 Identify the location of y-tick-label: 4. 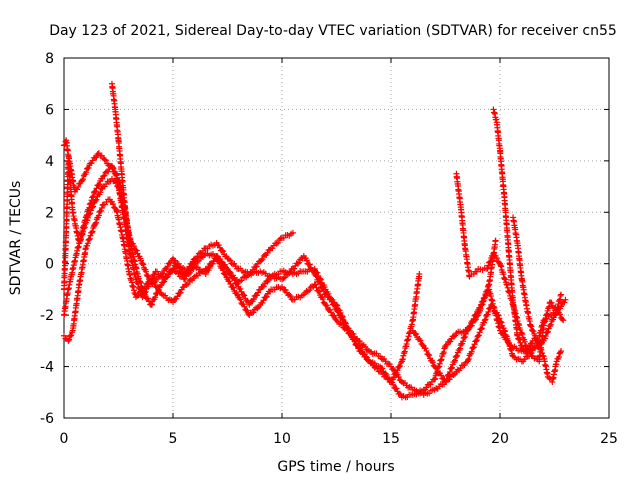
(49, 162).